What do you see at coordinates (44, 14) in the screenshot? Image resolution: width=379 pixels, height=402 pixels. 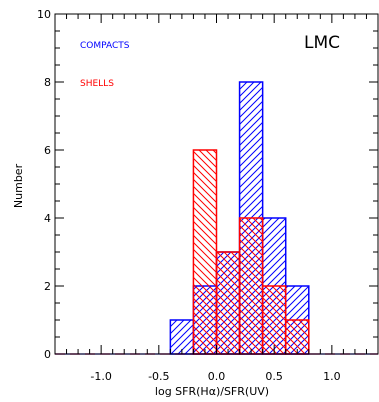 I see `y-tick-label: 10` at bounding box center [44, 14].